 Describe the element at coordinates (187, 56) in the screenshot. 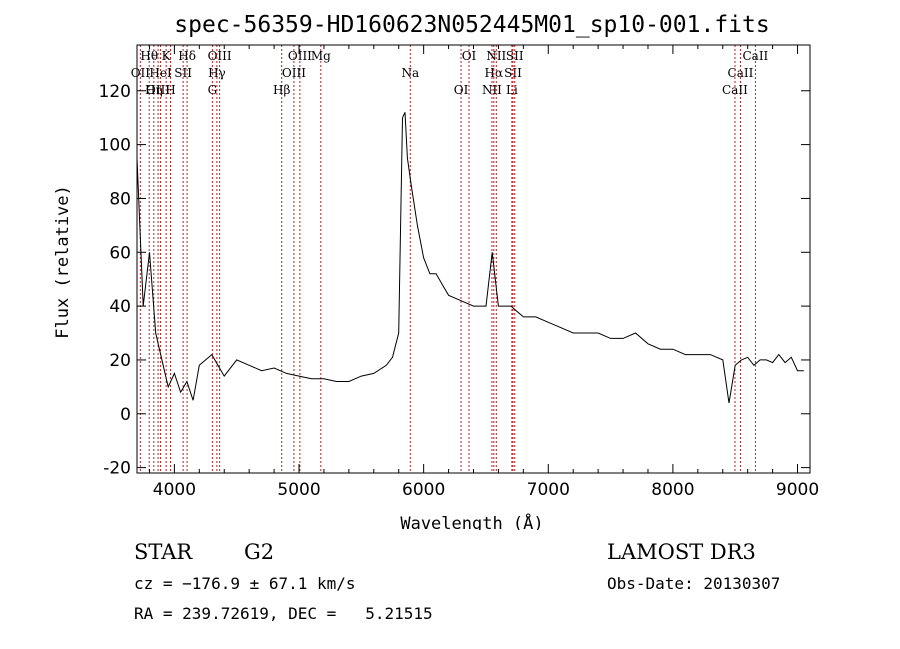

I see `spectral-line-label: Hδ` at that location.